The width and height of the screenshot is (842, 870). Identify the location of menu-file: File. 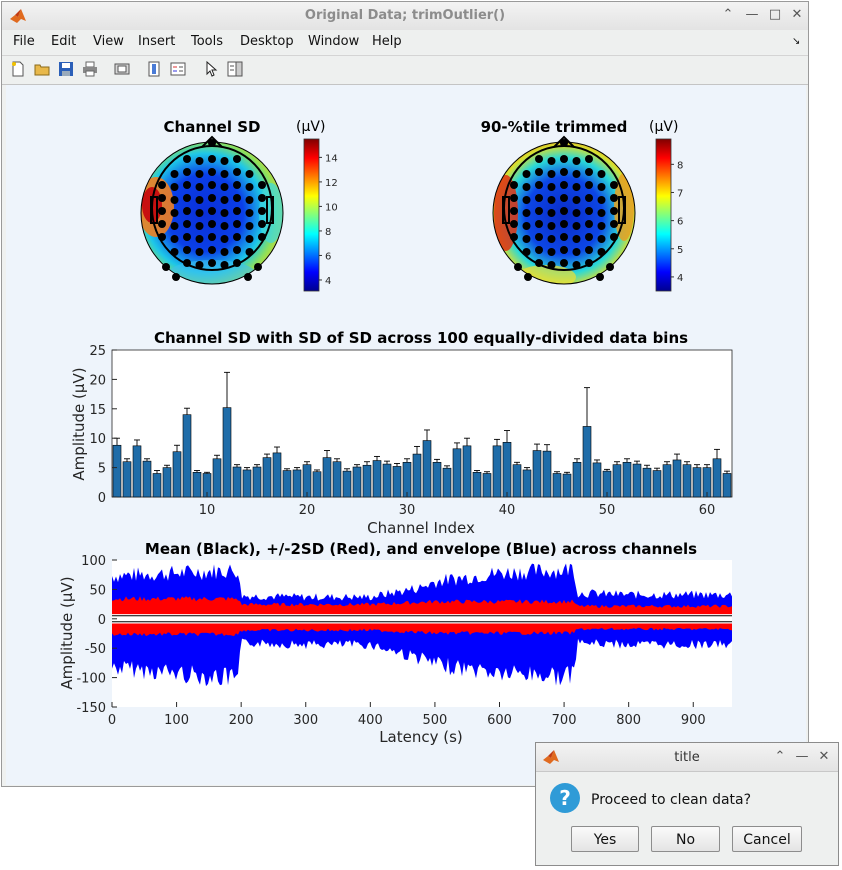
(24, 41).